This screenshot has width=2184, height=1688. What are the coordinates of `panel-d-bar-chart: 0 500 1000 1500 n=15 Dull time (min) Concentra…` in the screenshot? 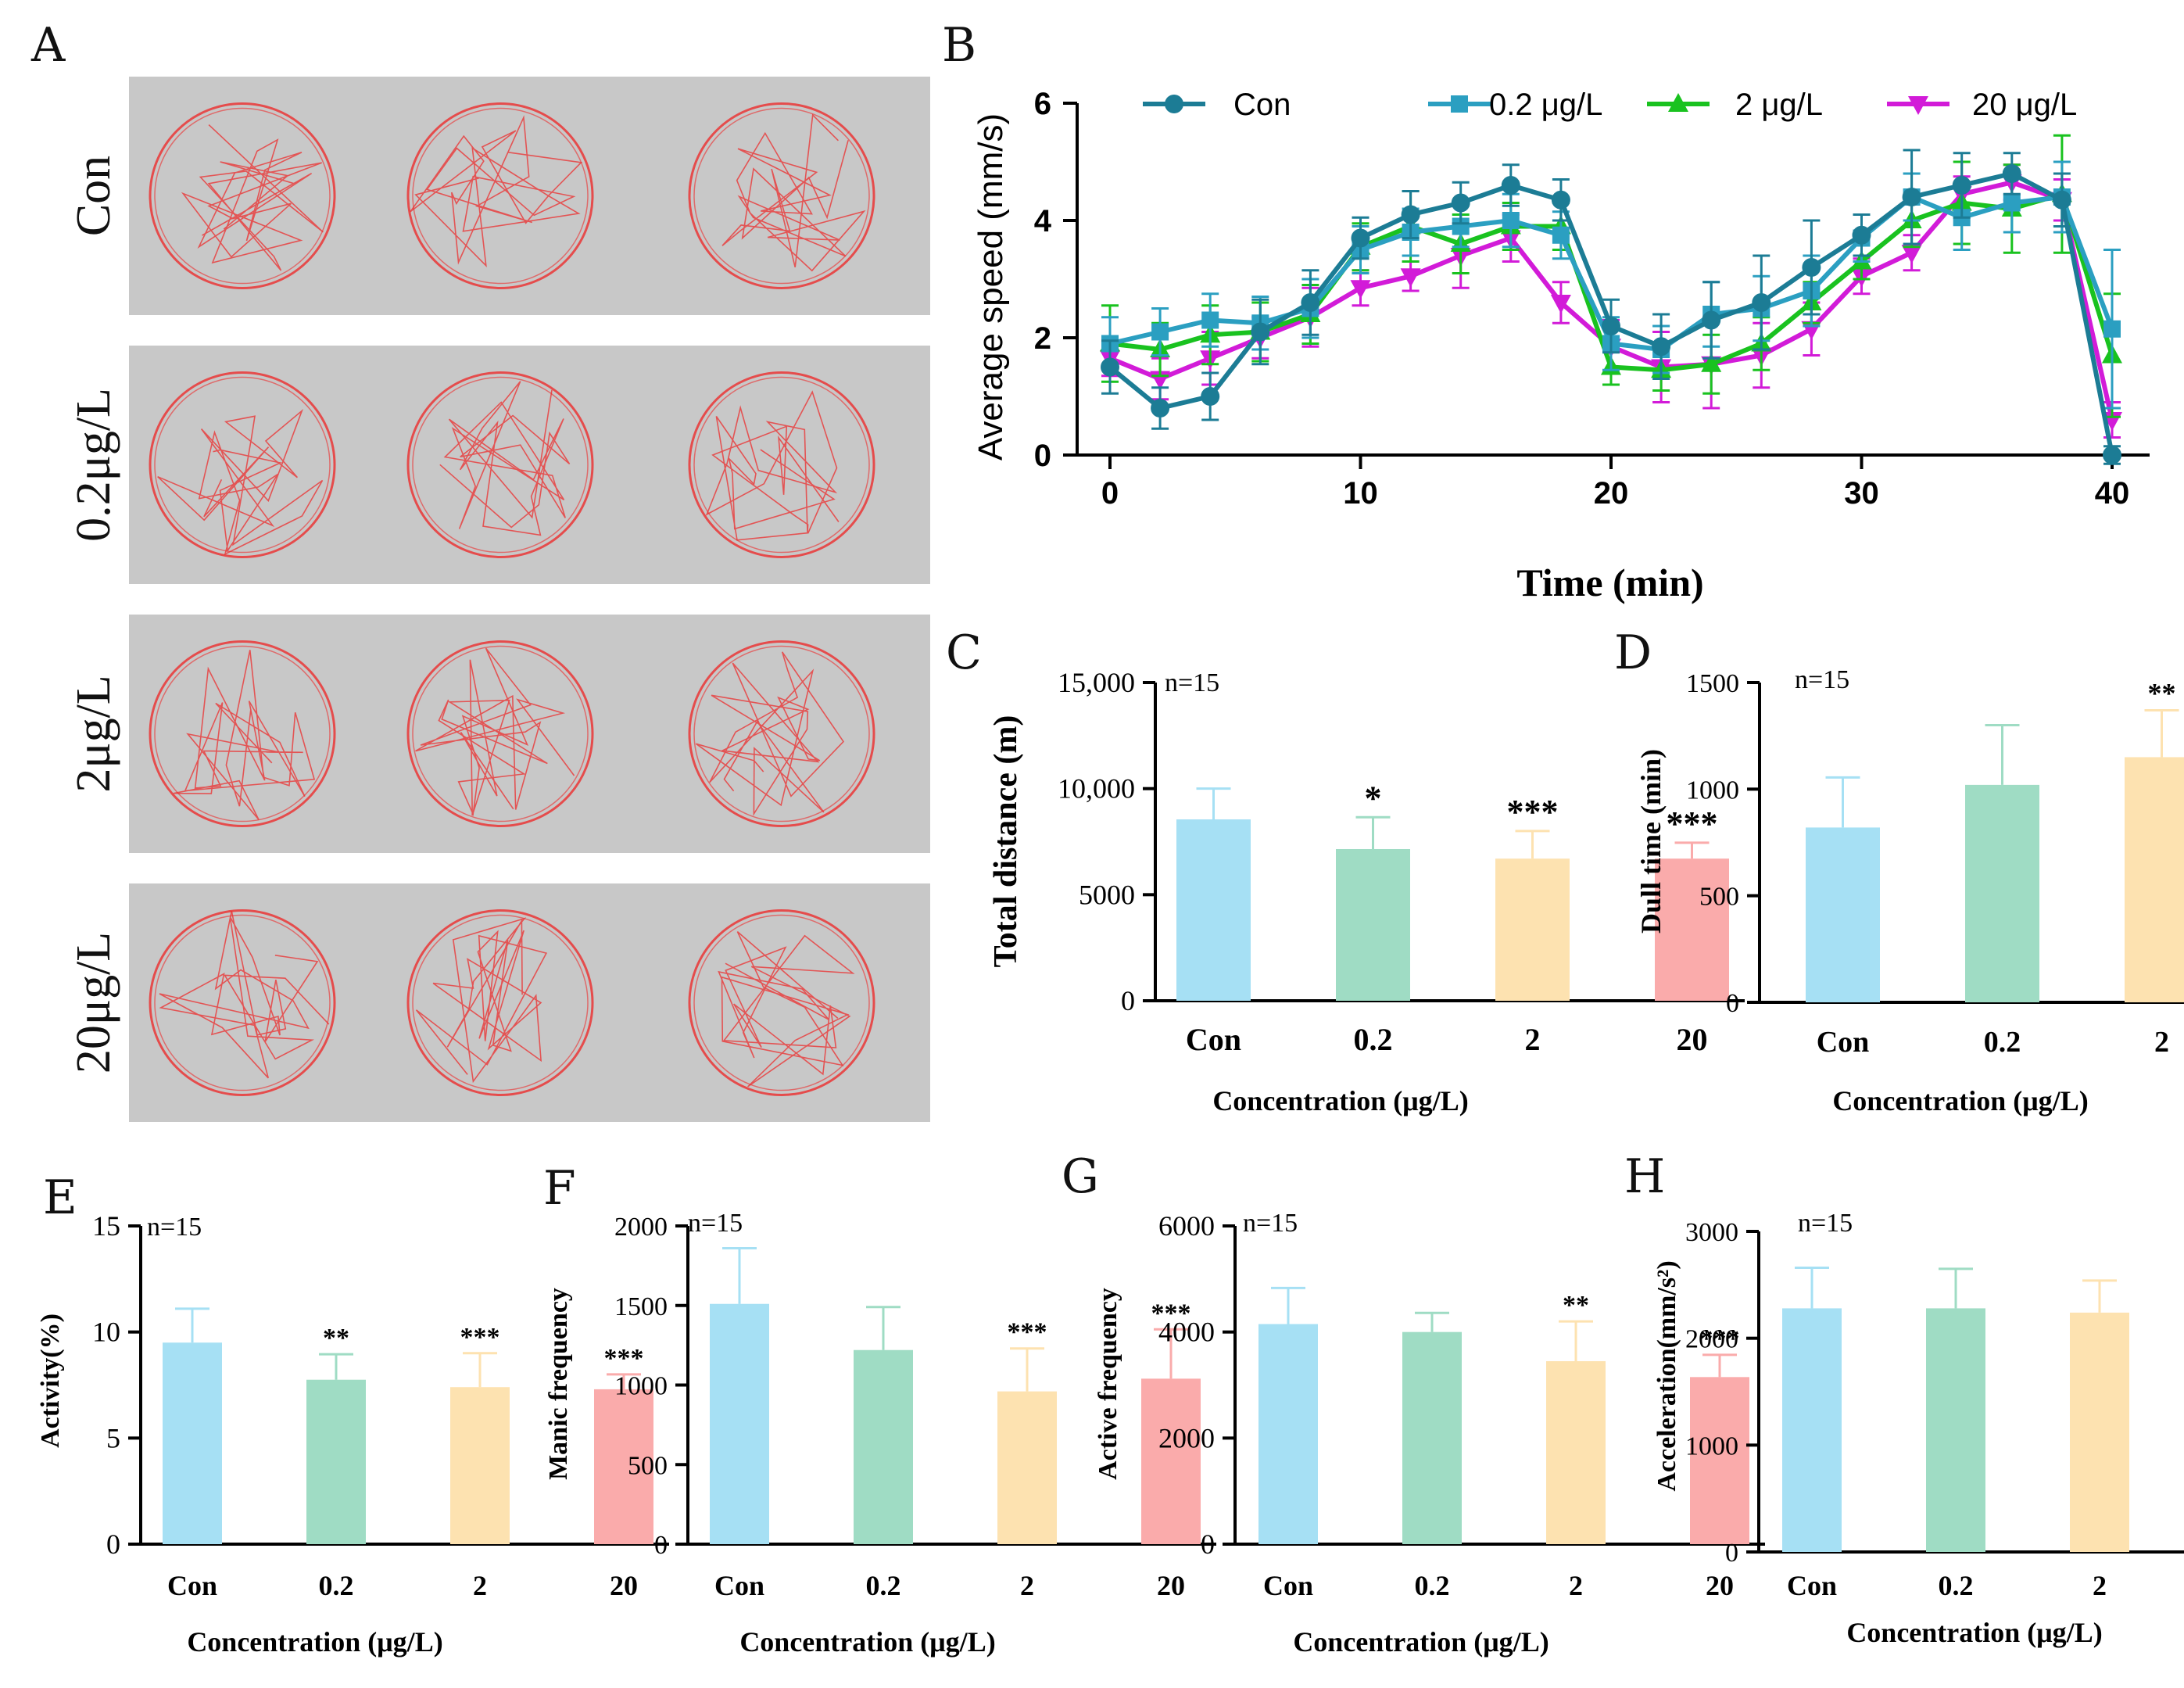 It's located at (1909, 890).